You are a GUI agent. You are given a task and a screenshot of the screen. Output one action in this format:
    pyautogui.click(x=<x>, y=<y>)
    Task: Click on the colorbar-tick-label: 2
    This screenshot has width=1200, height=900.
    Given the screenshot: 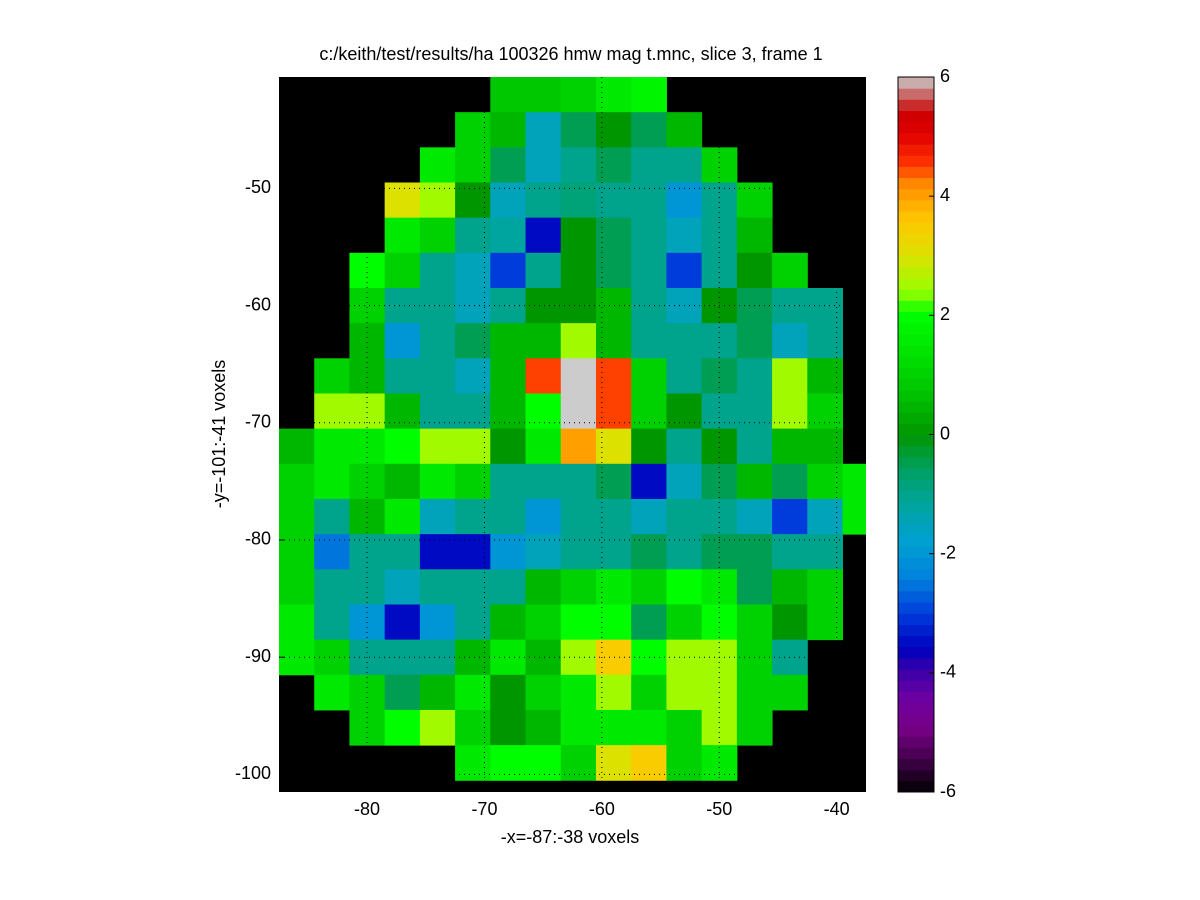 What is the action you would take?
    pyautogui.click(x=945, y=314)
    